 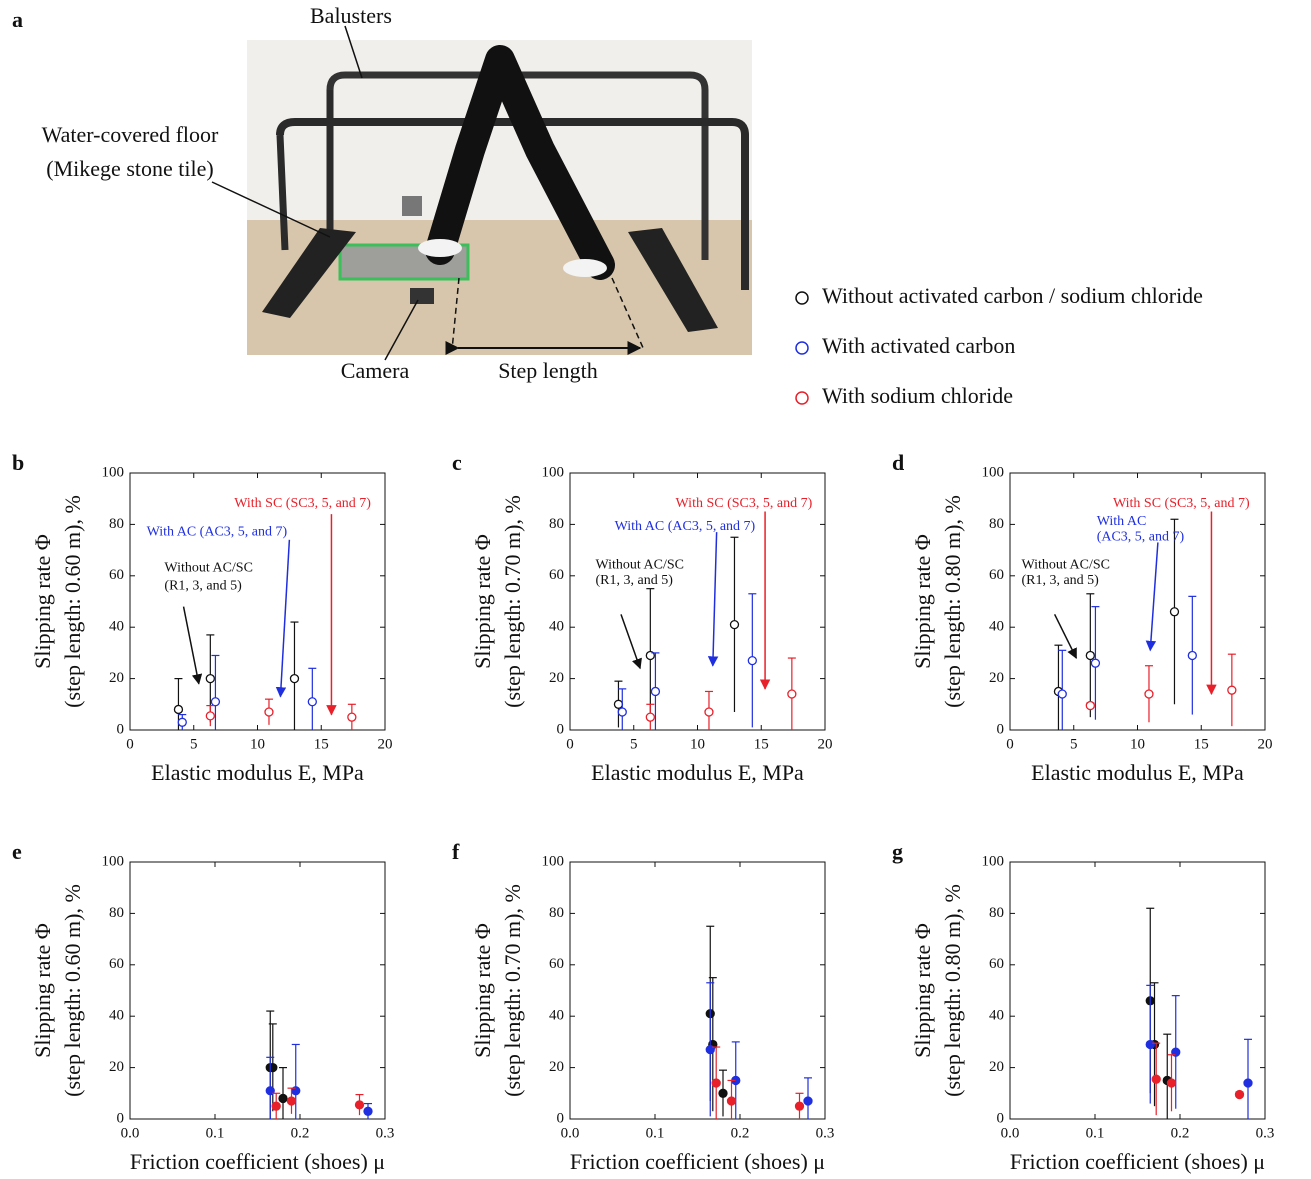 I want to click on photo-label: Camera, so click(x=375, y=370).